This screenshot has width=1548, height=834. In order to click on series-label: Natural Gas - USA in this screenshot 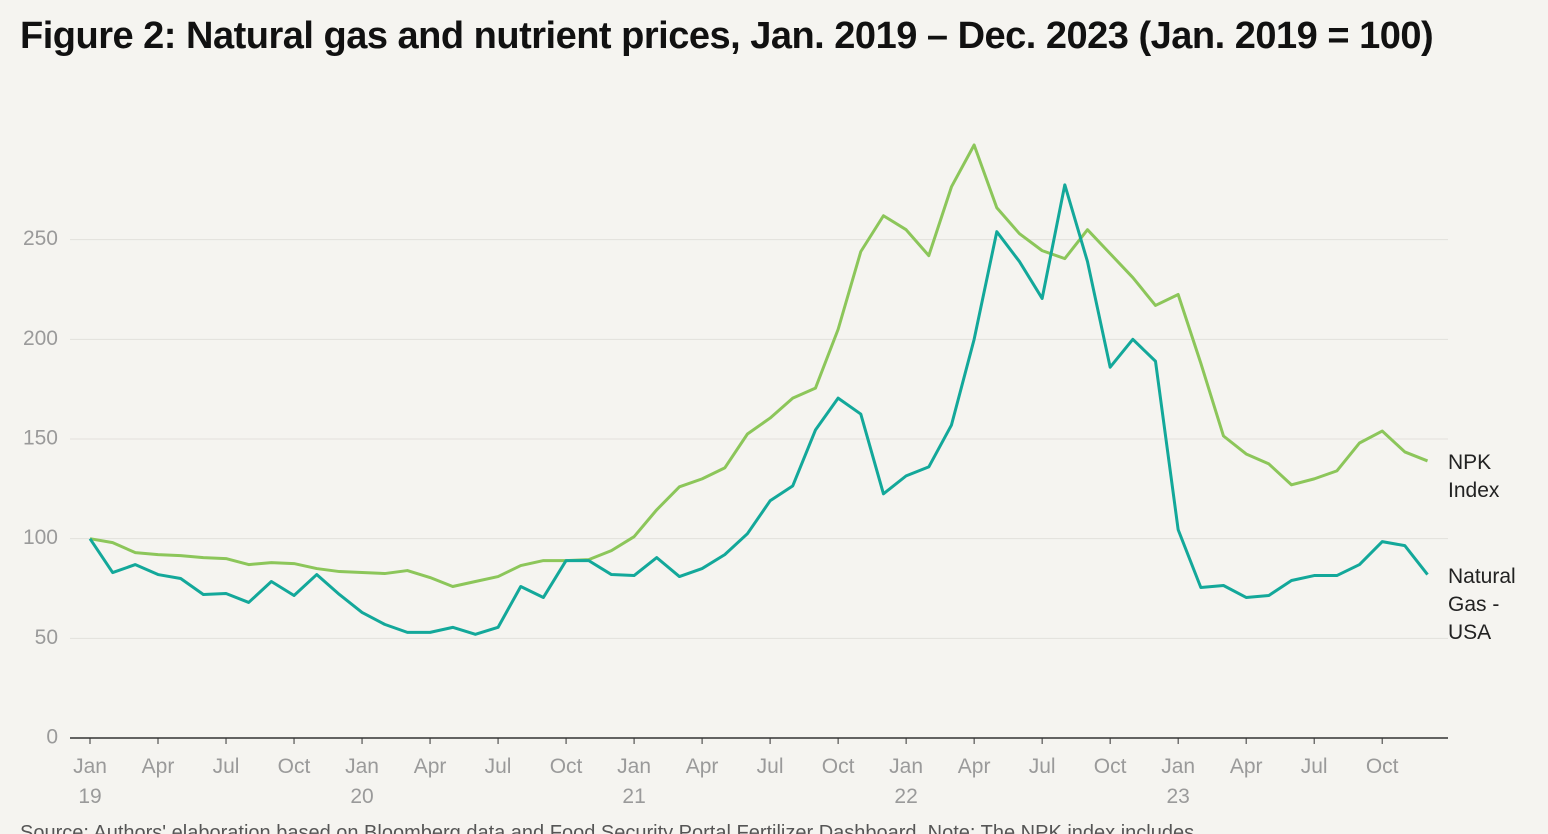, I will do `click(1482, 604)`.